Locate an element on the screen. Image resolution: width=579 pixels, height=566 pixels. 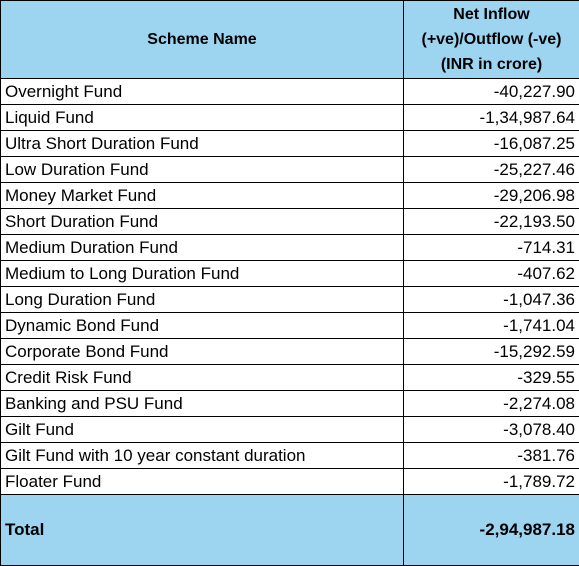
scheme-name: Overnight Fund is located at coordinates (202, 92).